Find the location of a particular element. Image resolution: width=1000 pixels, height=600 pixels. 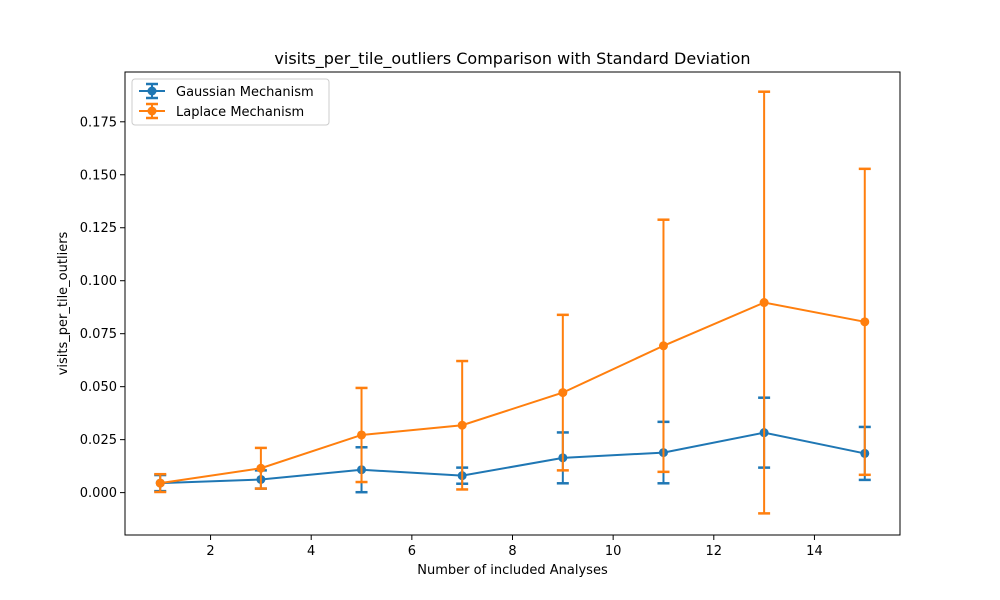

x-tick-label: 4 is located at coordinates (311, 551).